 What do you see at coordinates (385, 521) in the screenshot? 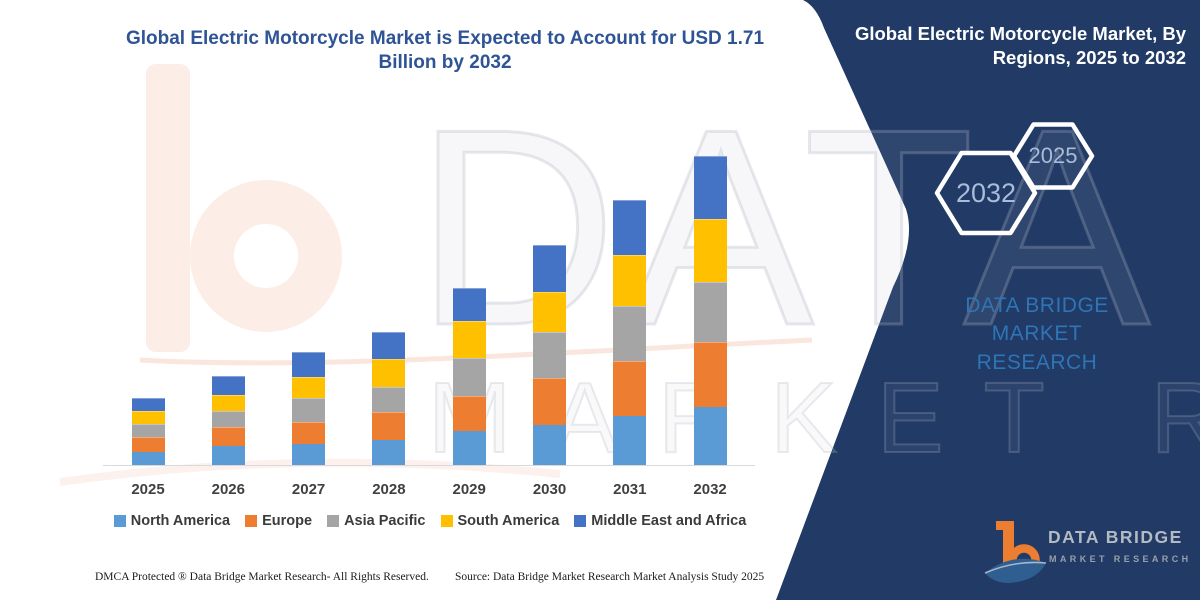
I see `legend-label: Asia Pacific` at bounding box center [385, 521].